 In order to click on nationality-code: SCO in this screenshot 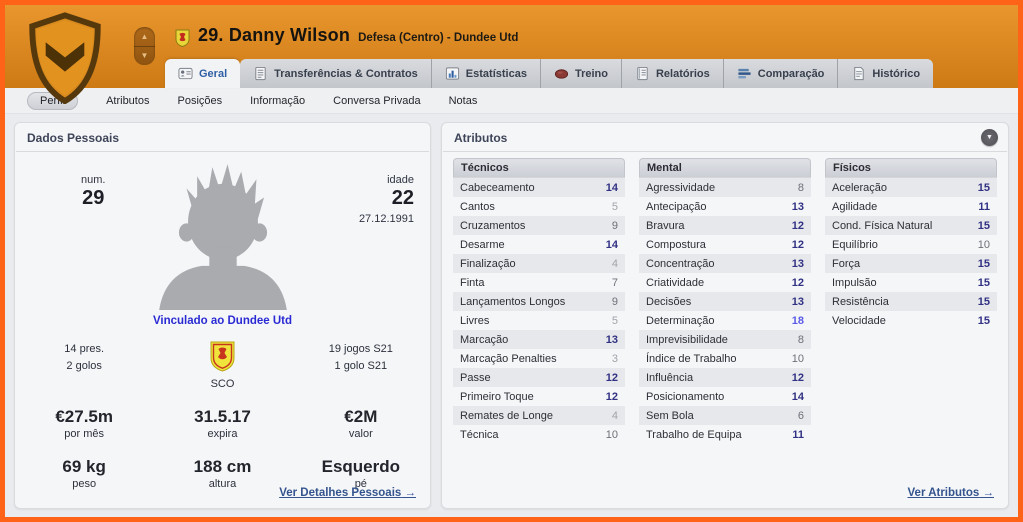, I will do `click(222, 384)`.